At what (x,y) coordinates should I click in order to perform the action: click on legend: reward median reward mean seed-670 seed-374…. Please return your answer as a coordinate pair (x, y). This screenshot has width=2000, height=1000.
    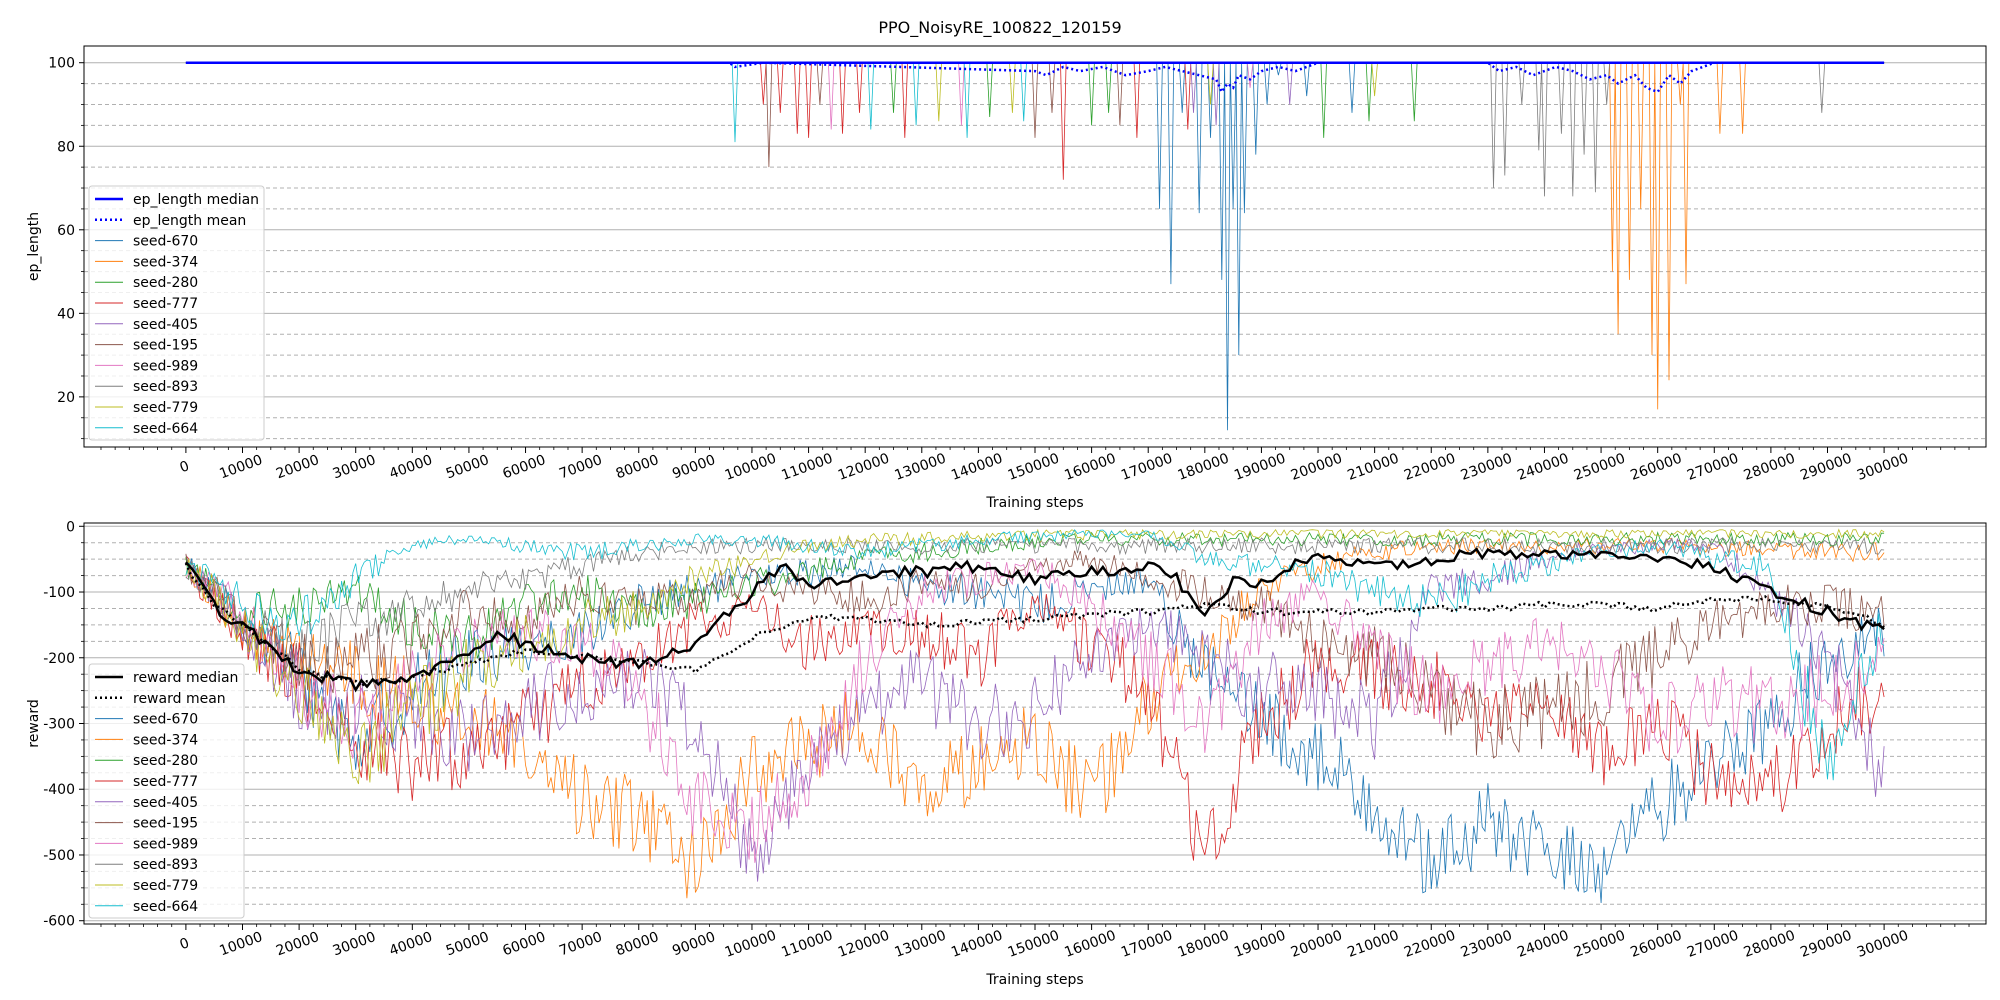
    Looking at the image, I should click on (166, 791).